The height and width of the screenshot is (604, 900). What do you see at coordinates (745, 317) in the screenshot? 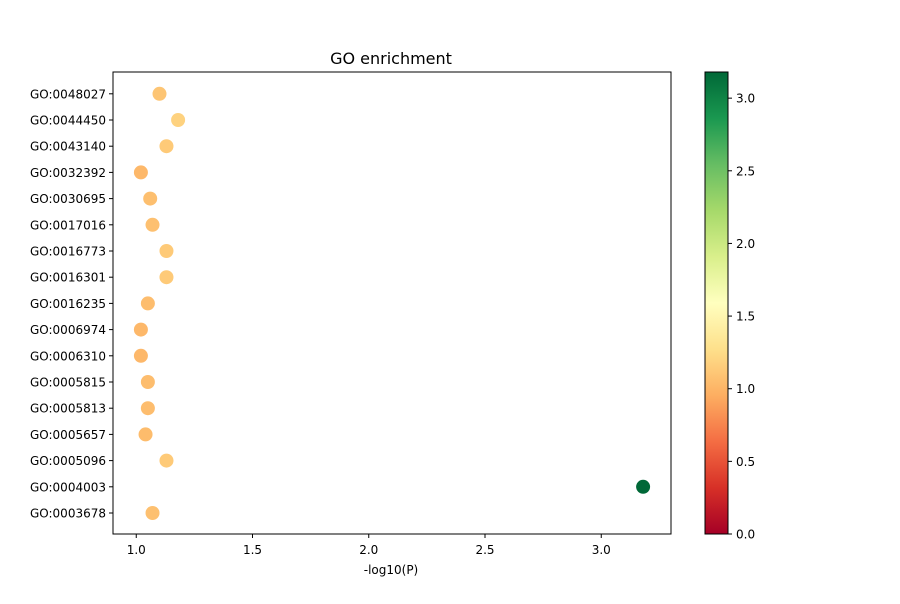
I see `colorbar-tick-label: 1.5` at bounding box center [745, 317].